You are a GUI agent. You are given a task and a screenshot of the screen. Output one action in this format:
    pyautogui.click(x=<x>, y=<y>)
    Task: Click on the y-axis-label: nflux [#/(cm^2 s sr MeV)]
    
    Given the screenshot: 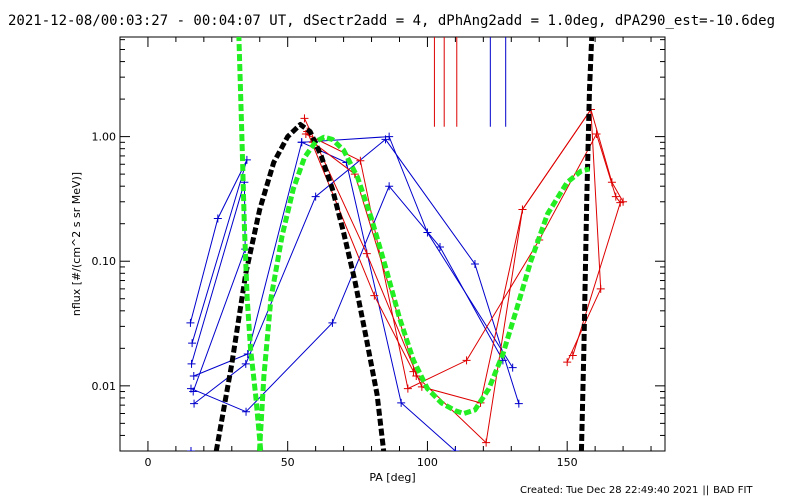 What is the action you would take?
    pyautogui.click(x=76, y=244)
    